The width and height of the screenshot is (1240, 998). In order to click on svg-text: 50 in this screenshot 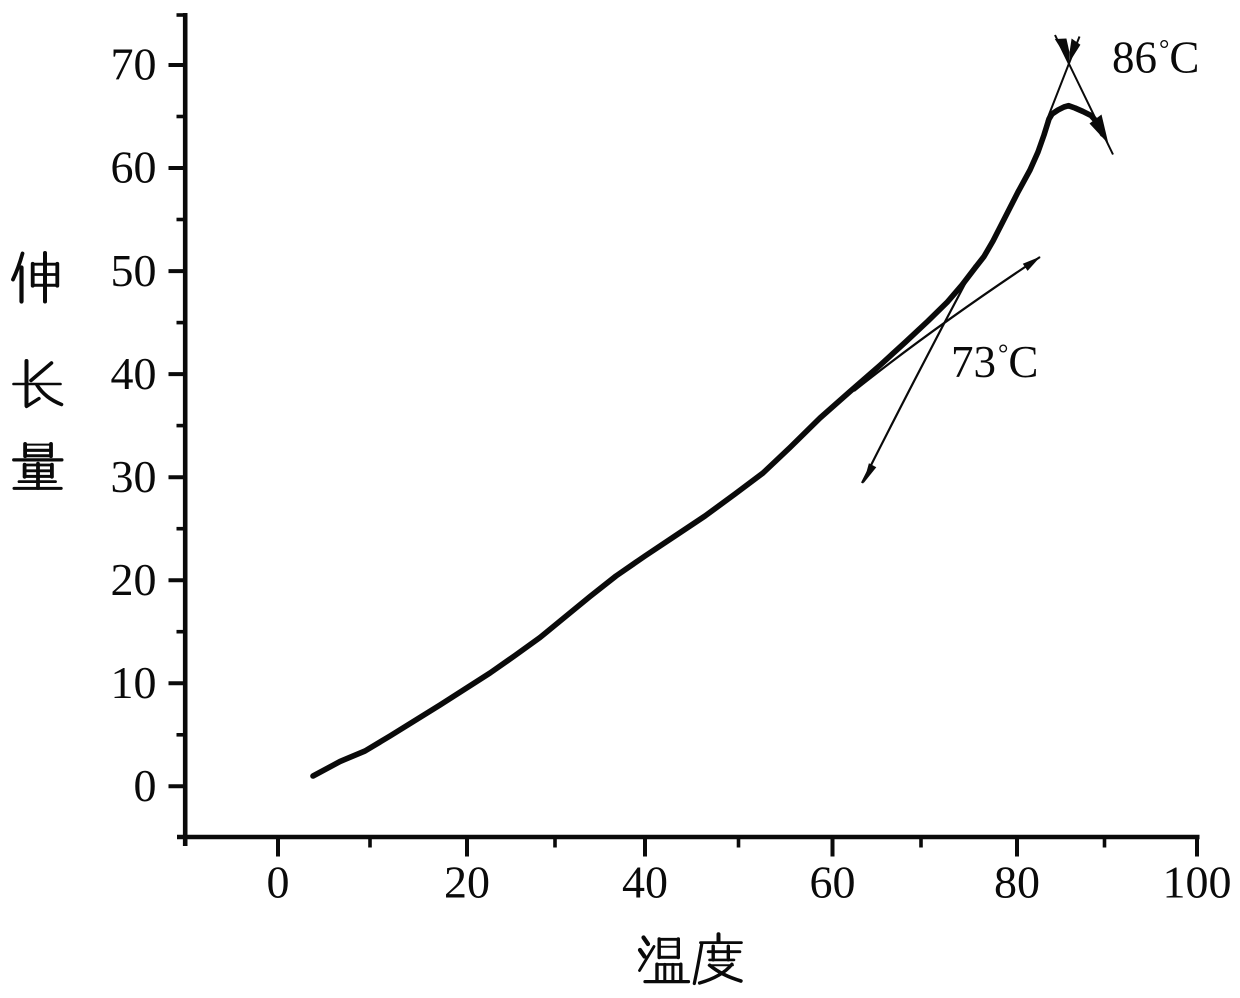, I will do `click(134, 270)`.